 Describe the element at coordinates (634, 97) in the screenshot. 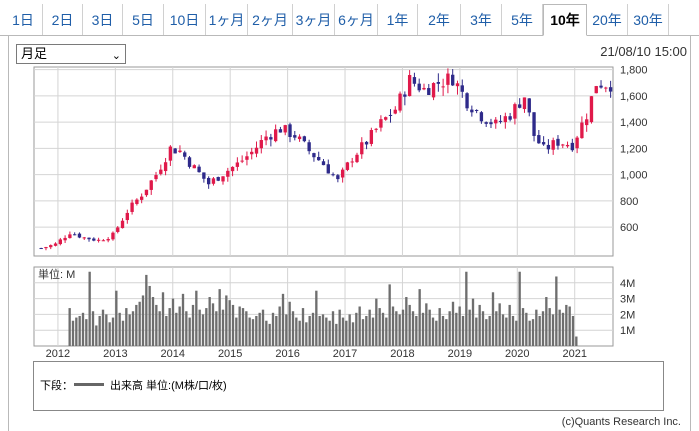

I see `price-tick-label-1600: 1,600` at that location.